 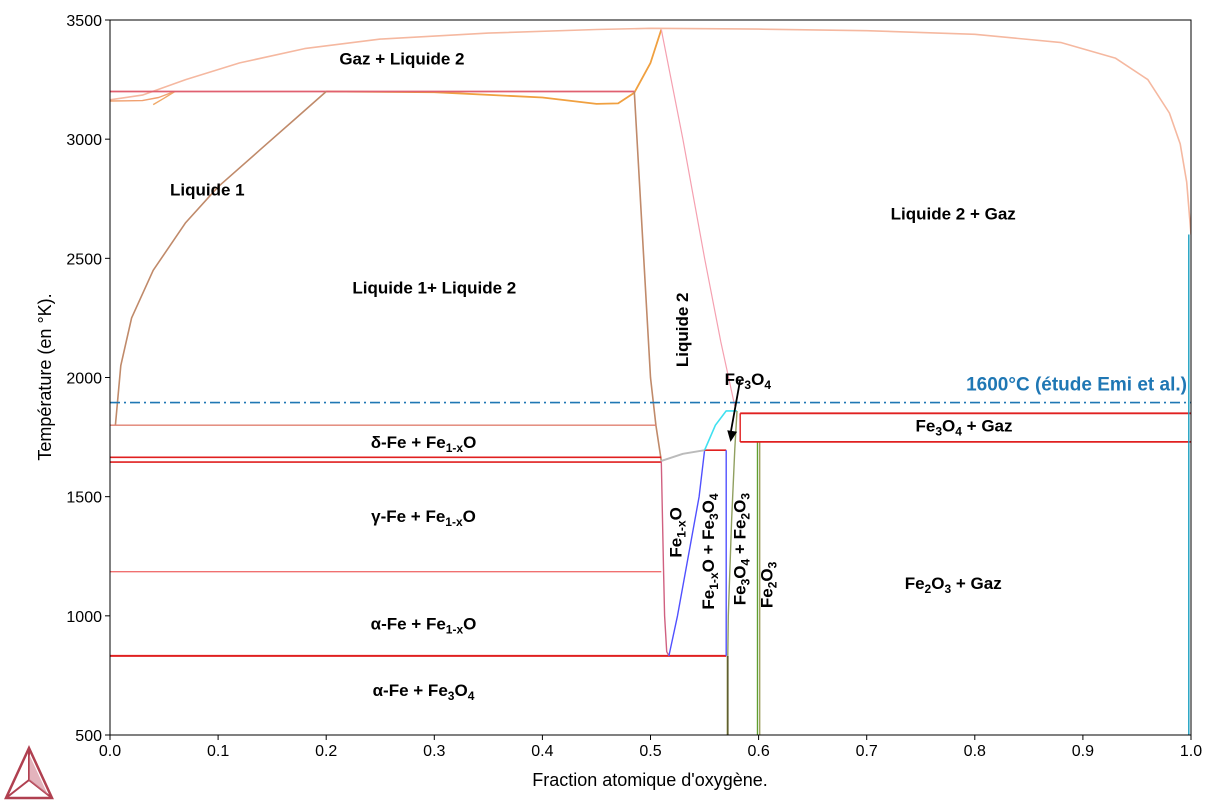 What do you see at coordinates (665, 558) in the screenshot?
I see `boundary-fe1xo-left` at bounding box center [665, 558].